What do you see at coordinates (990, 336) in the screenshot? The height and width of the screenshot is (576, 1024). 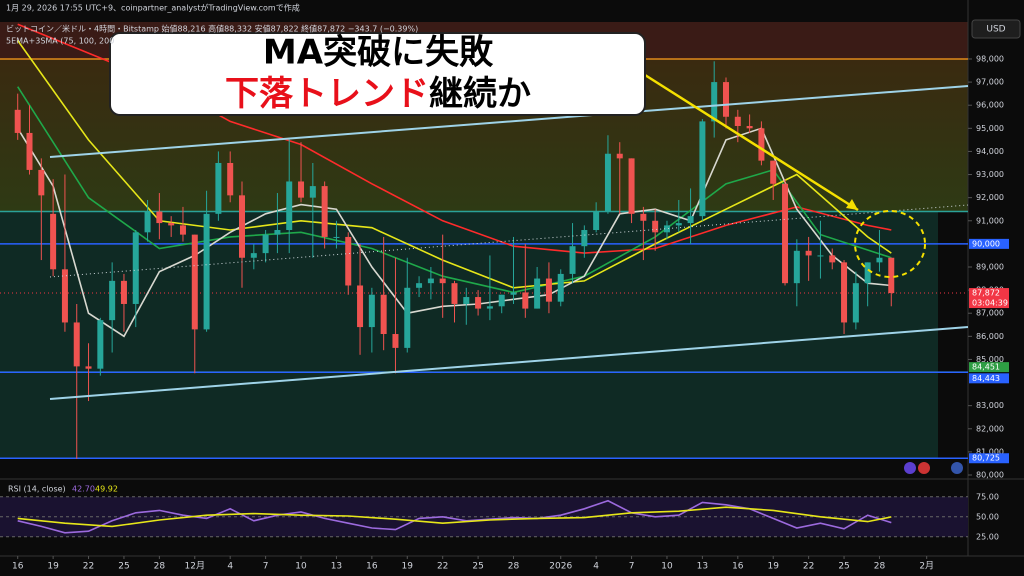 I see `y-tick-label: 86,000` at bounding box center [990, 336].